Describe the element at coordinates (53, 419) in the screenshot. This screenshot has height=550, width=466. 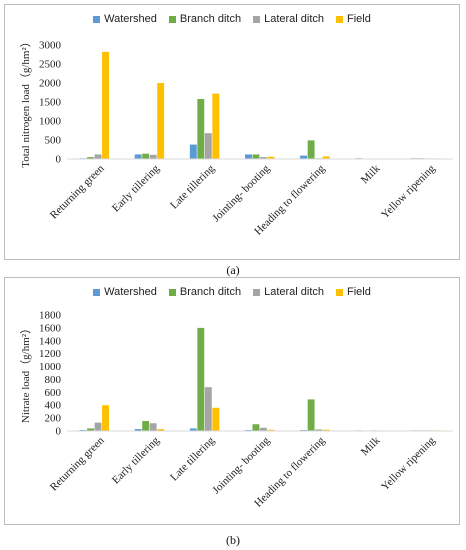
I see `y-tick-label: 200` at that location.